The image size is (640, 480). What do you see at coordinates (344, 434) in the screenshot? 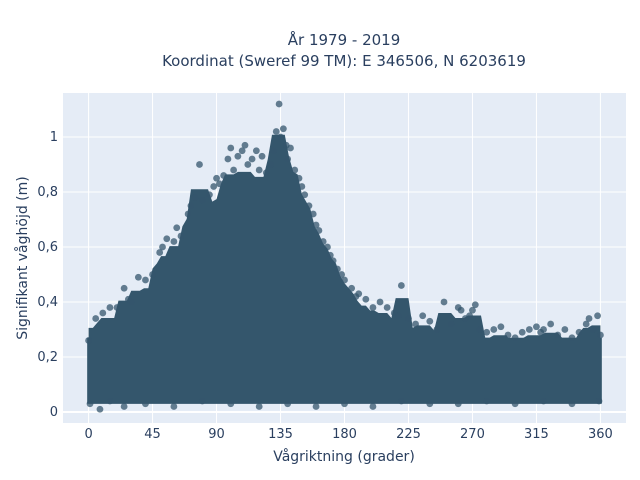
I see `x-tick-label: 180` at bounding box center [344, 434].